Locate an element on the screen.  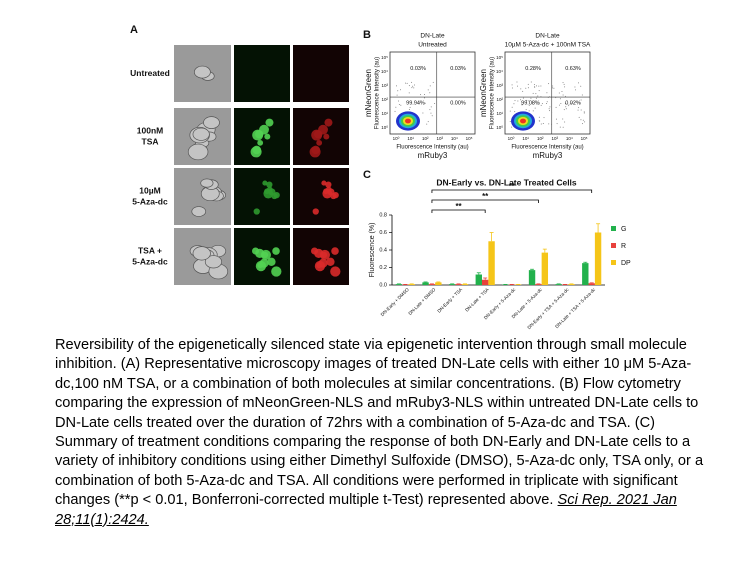
legend-label: G is located at coordinates (623, 229).